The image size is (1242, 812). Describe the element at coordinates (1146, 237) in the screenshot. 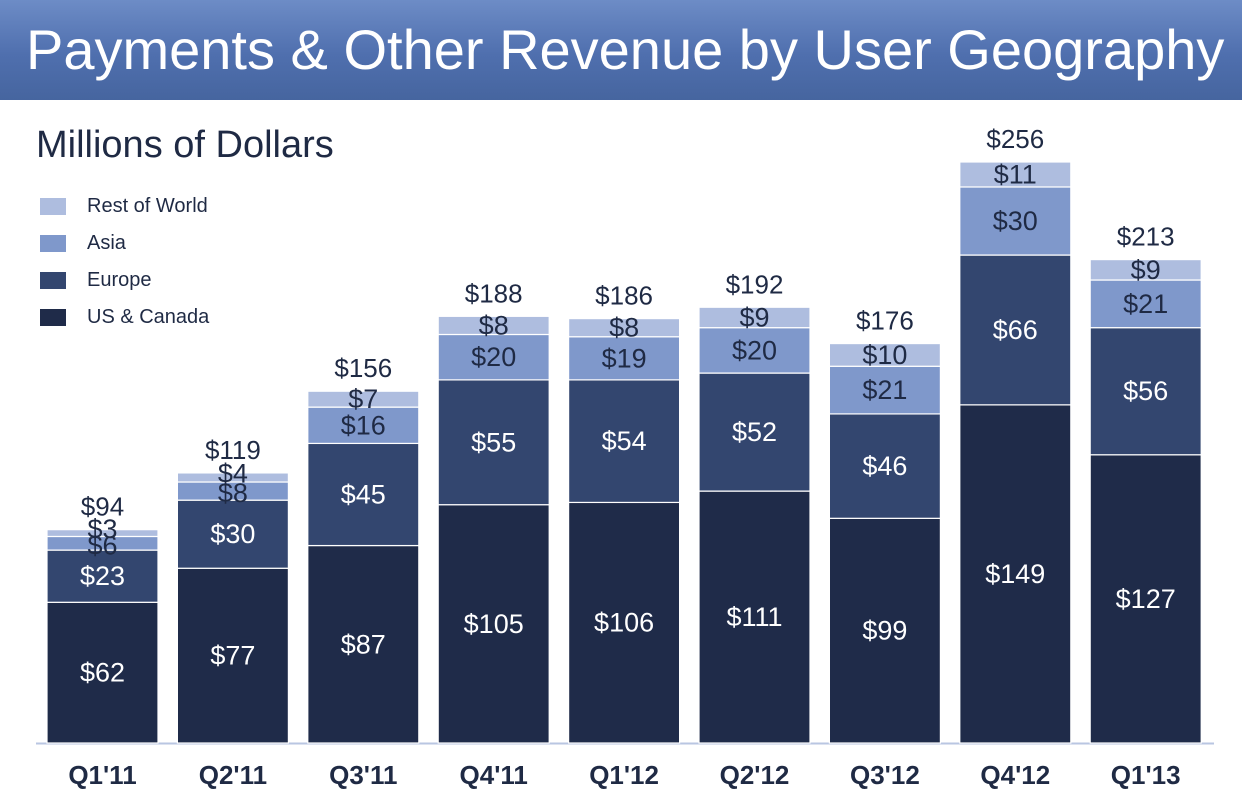

I see `total-label-q1-13: $213` at that location.